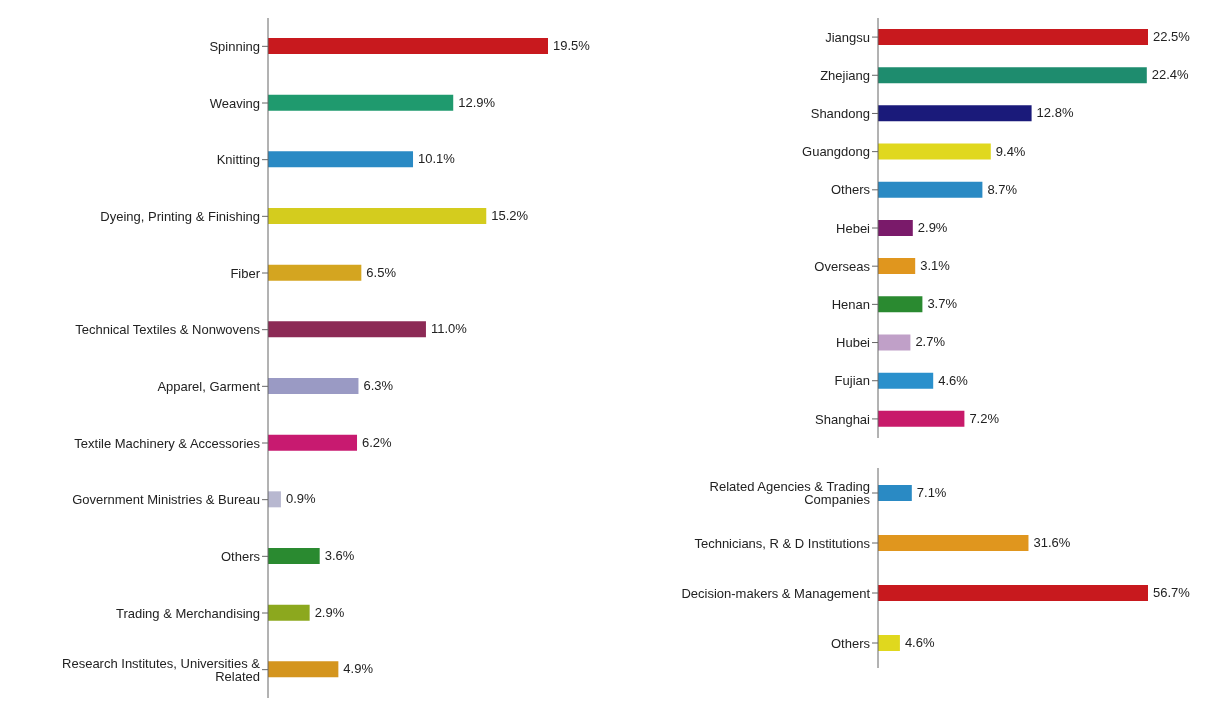  Describe the element at coordinates (850, 304) in the screenshot. I see `y-tick-label: Henan` at that location.